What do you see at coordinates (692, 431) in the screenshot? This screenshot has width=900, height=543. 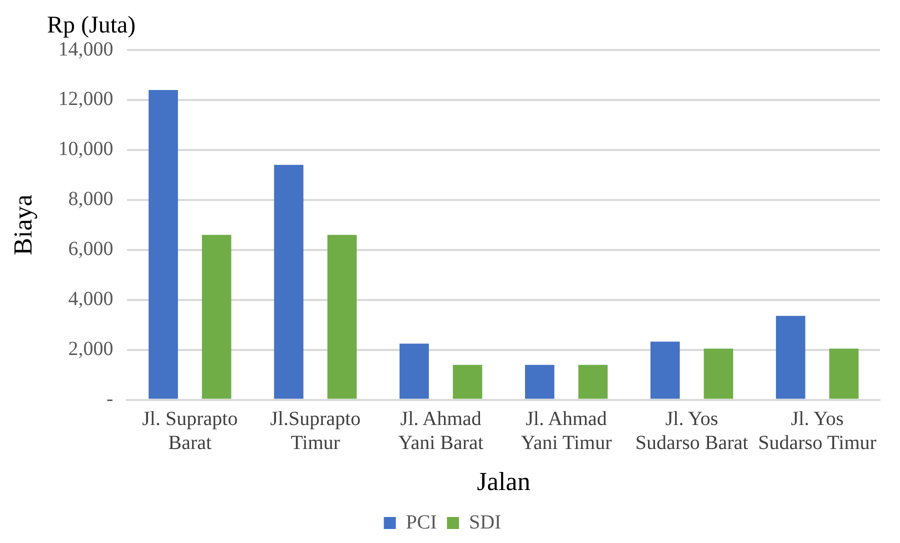 I see `x-tick-label: Jl. Yos Sudarso Barat` at bounding box center [692, 431].